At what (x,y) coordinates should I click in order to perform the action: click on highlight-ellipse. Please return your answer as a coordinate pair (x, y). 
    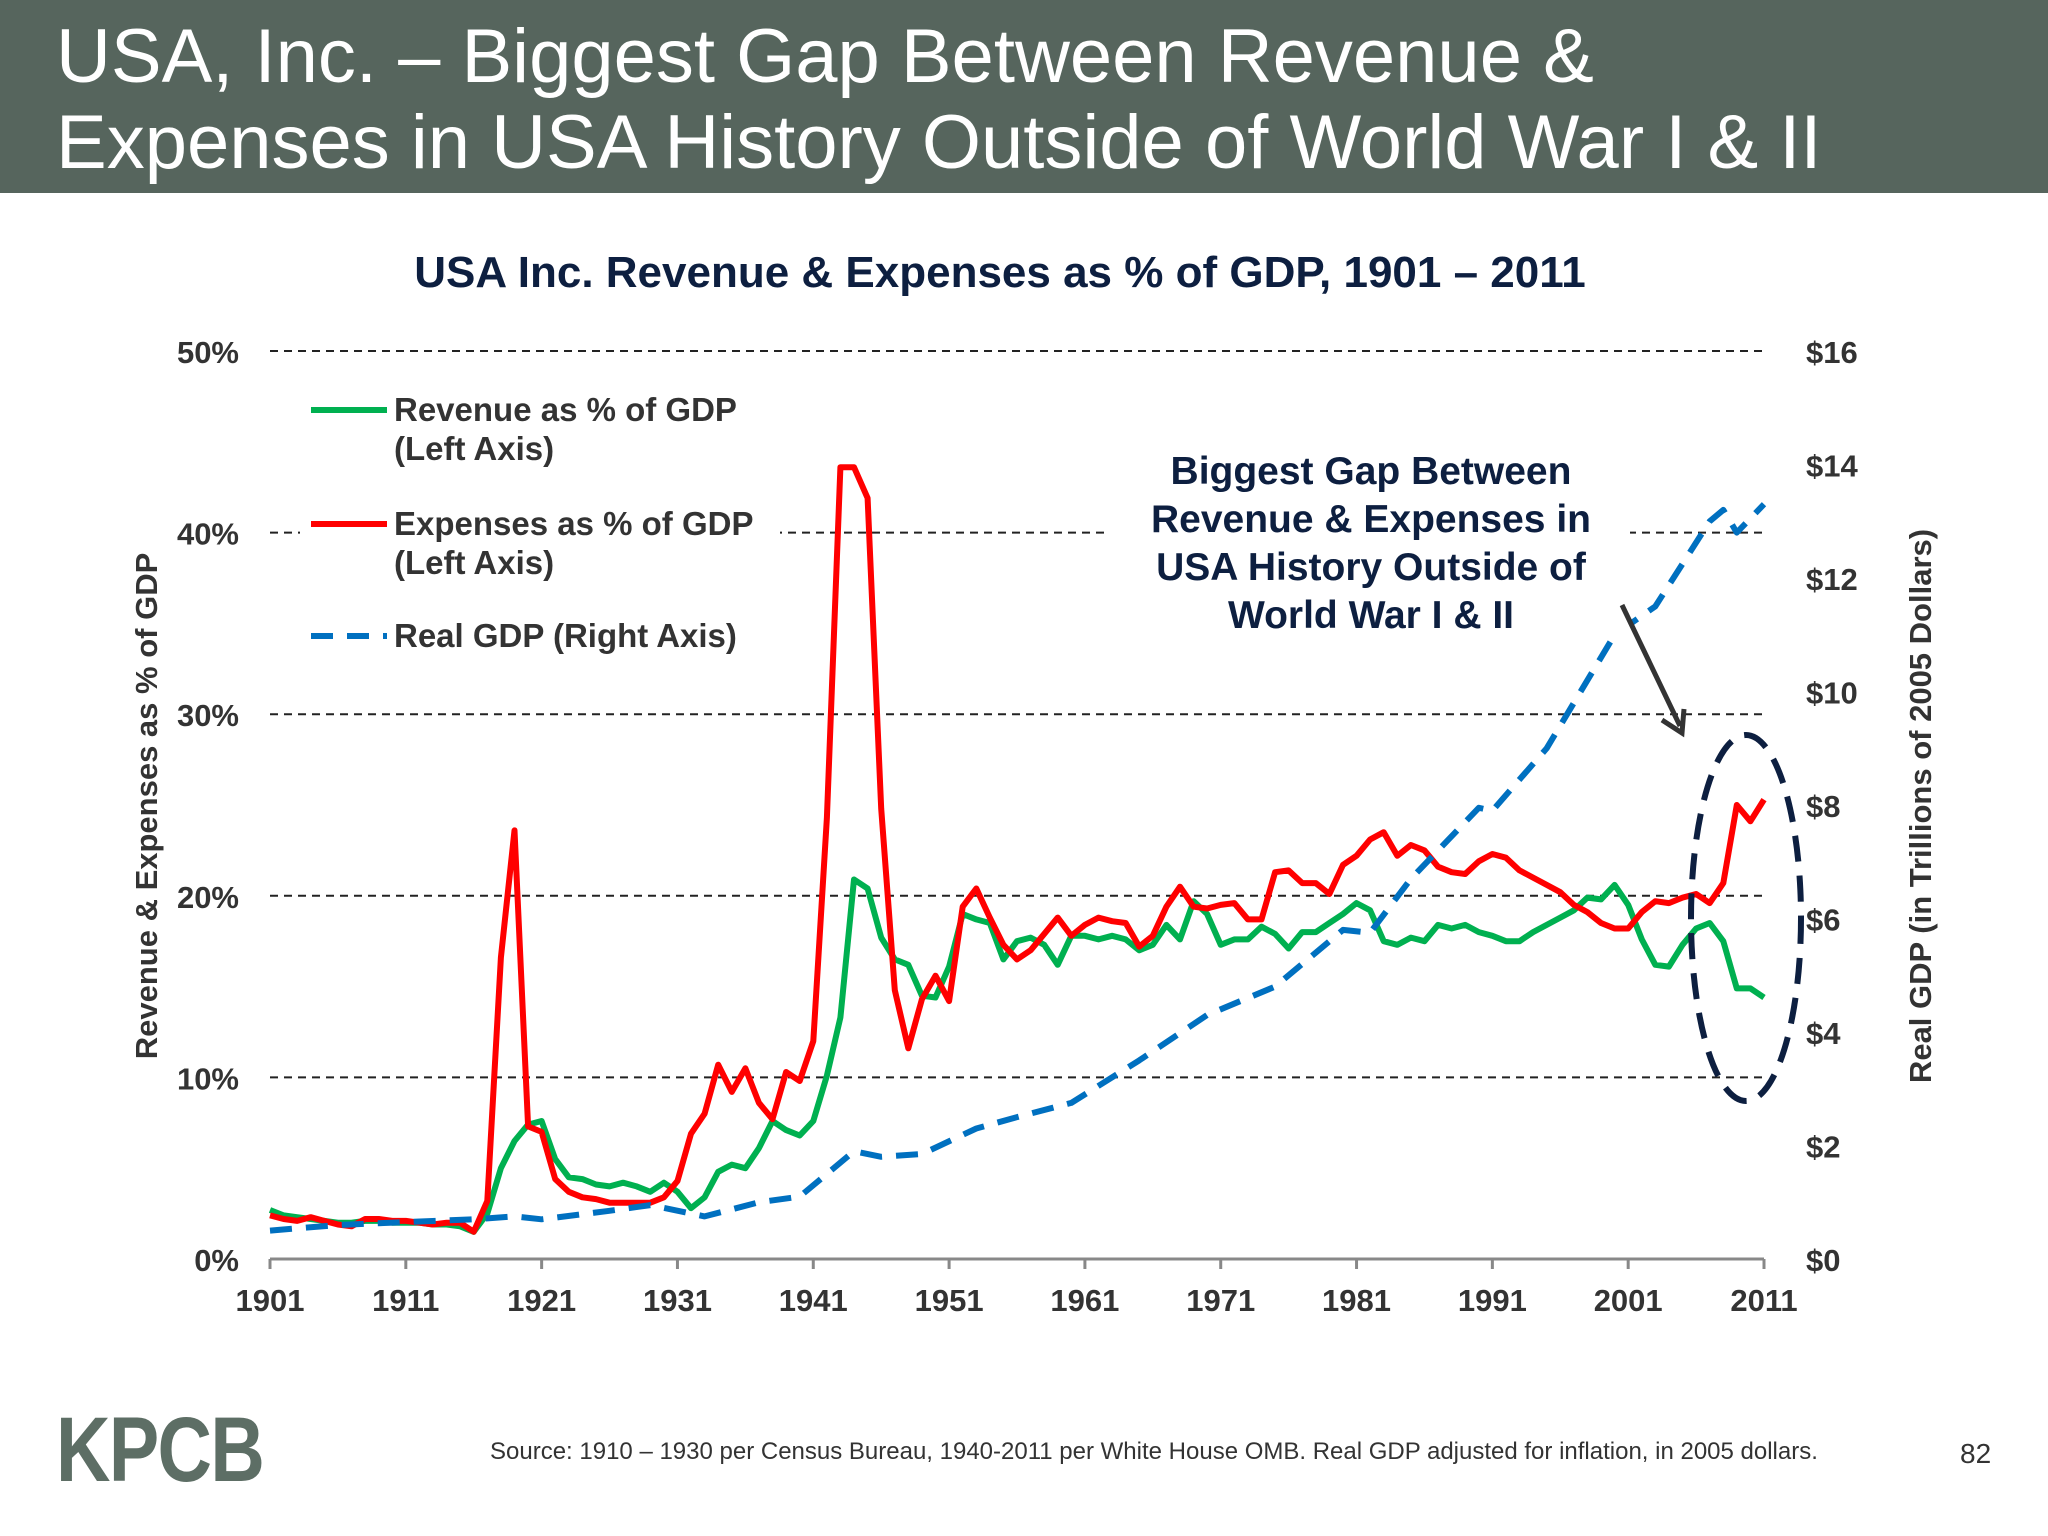
    Looking at the image, I should click on (1746, 918).